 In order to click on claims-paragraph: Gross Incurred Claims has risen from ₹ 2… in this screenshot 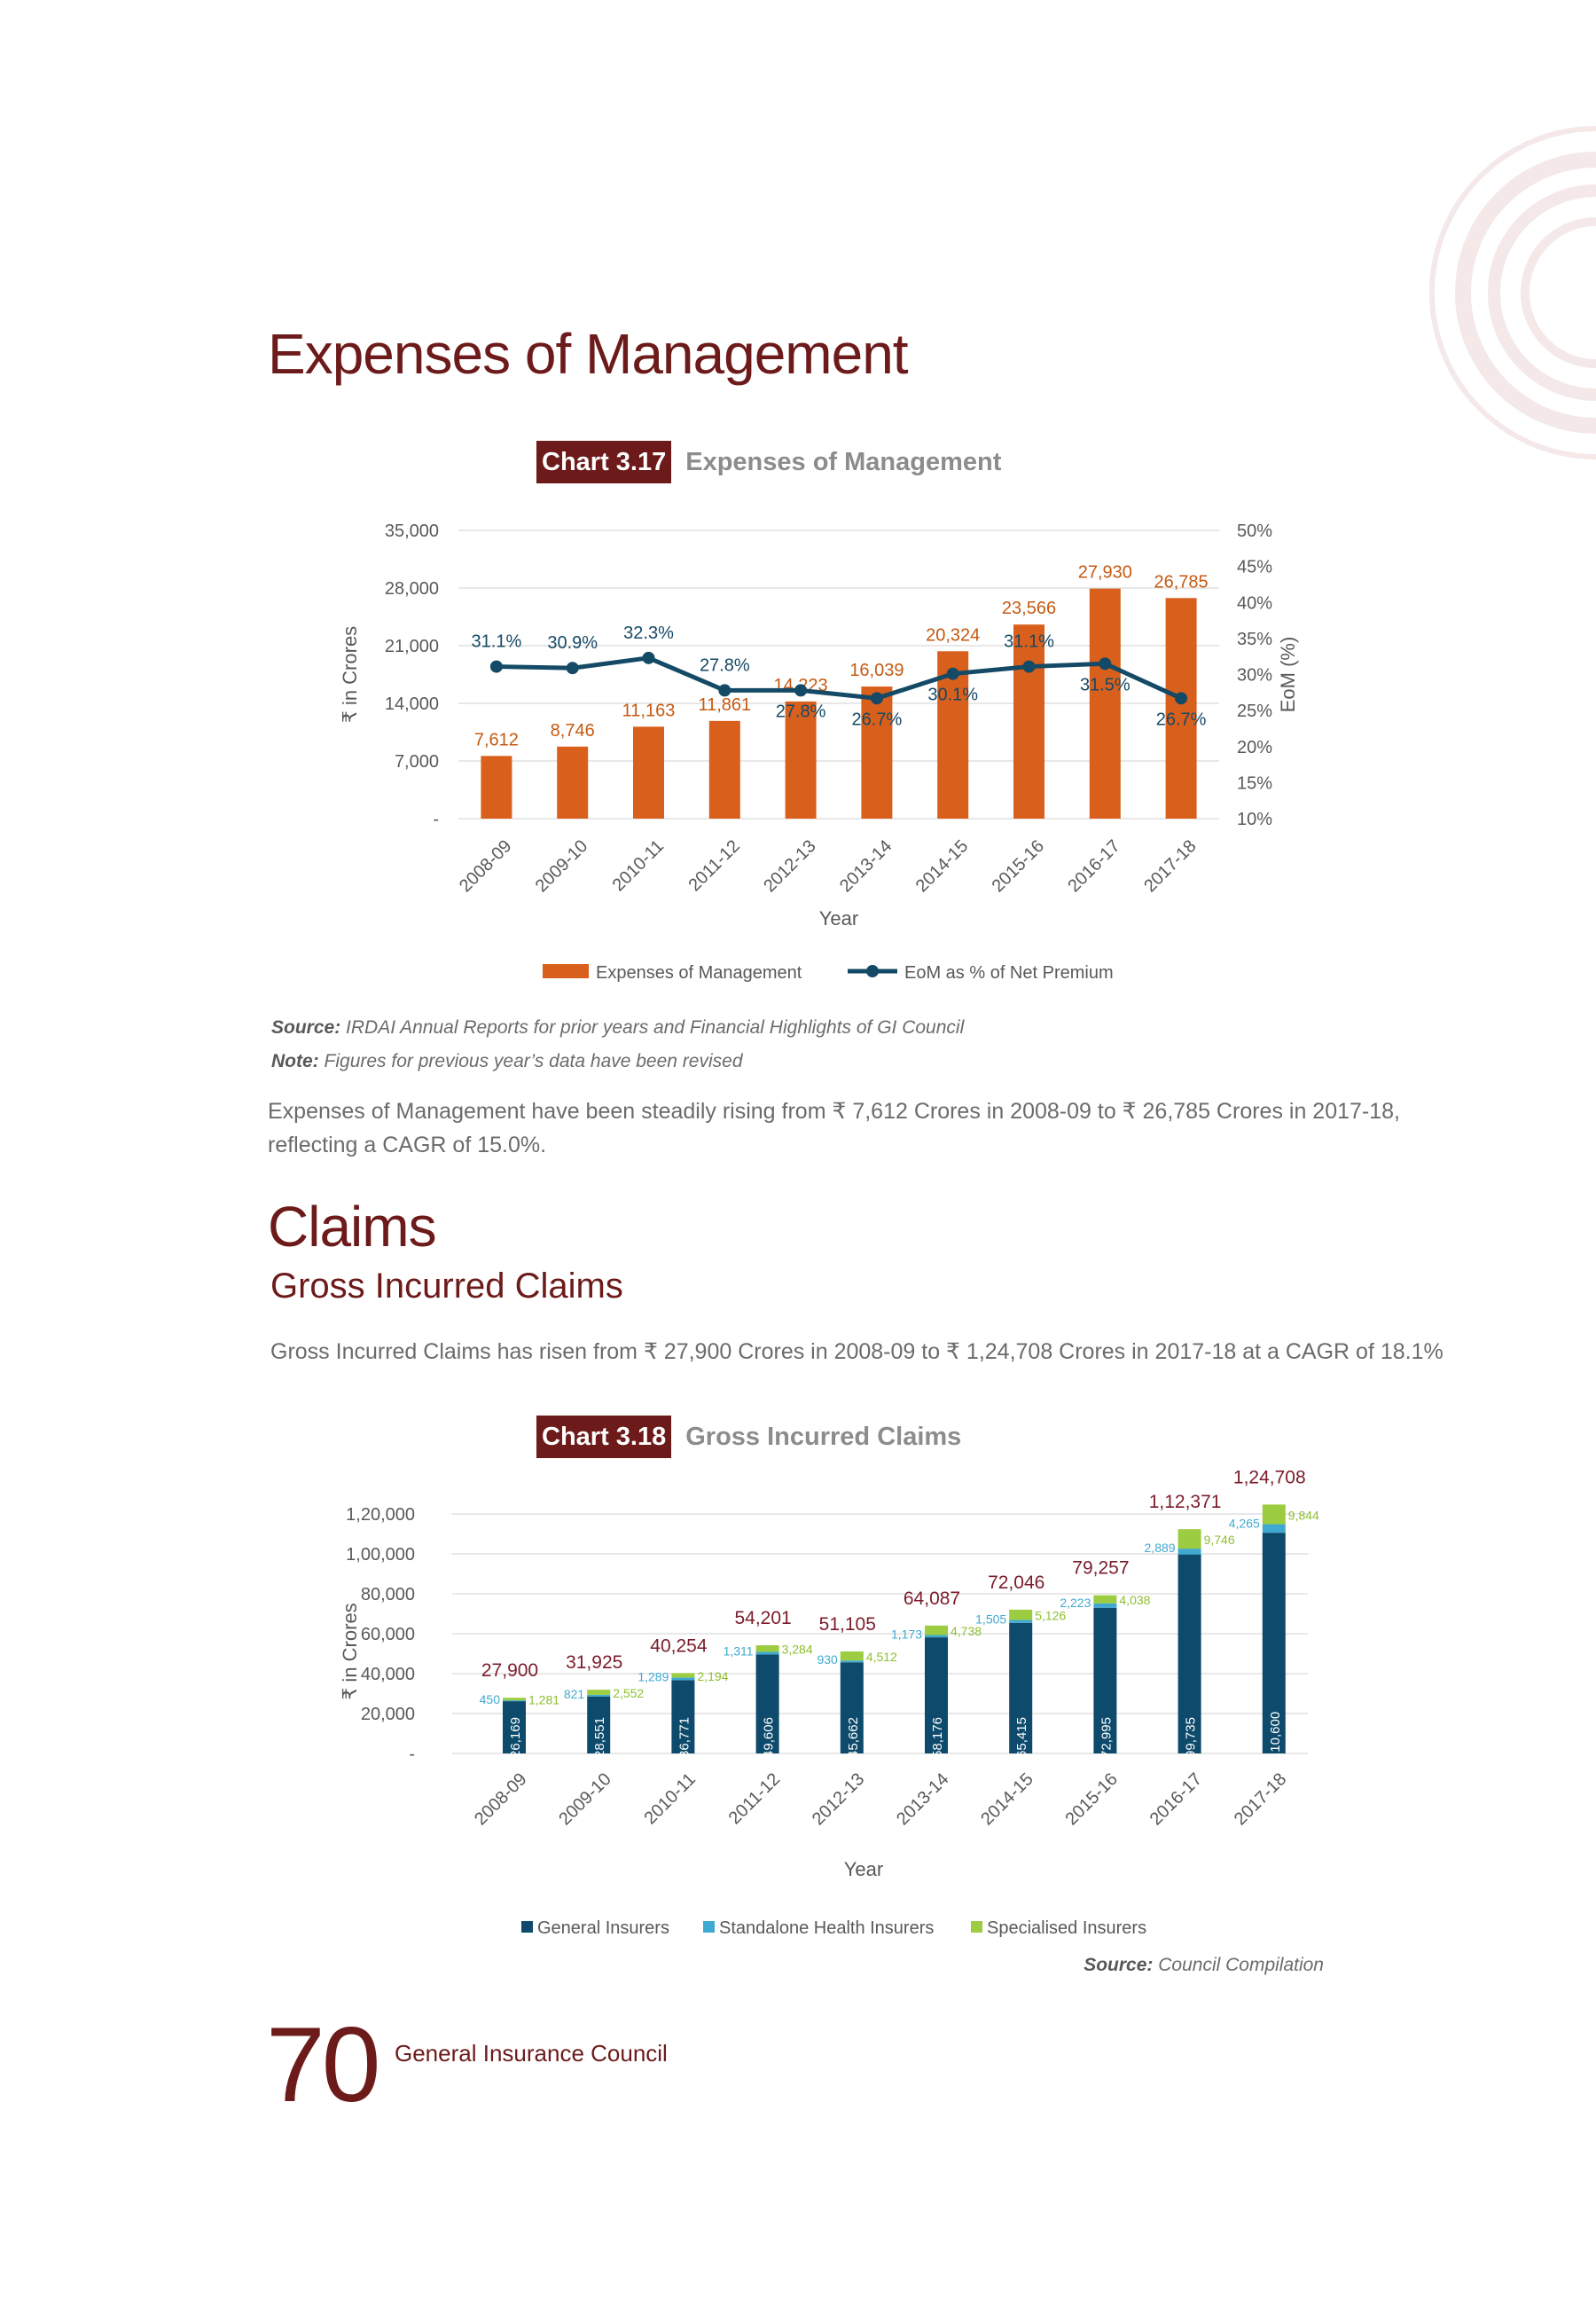, I will do `click(856, 1351)`.